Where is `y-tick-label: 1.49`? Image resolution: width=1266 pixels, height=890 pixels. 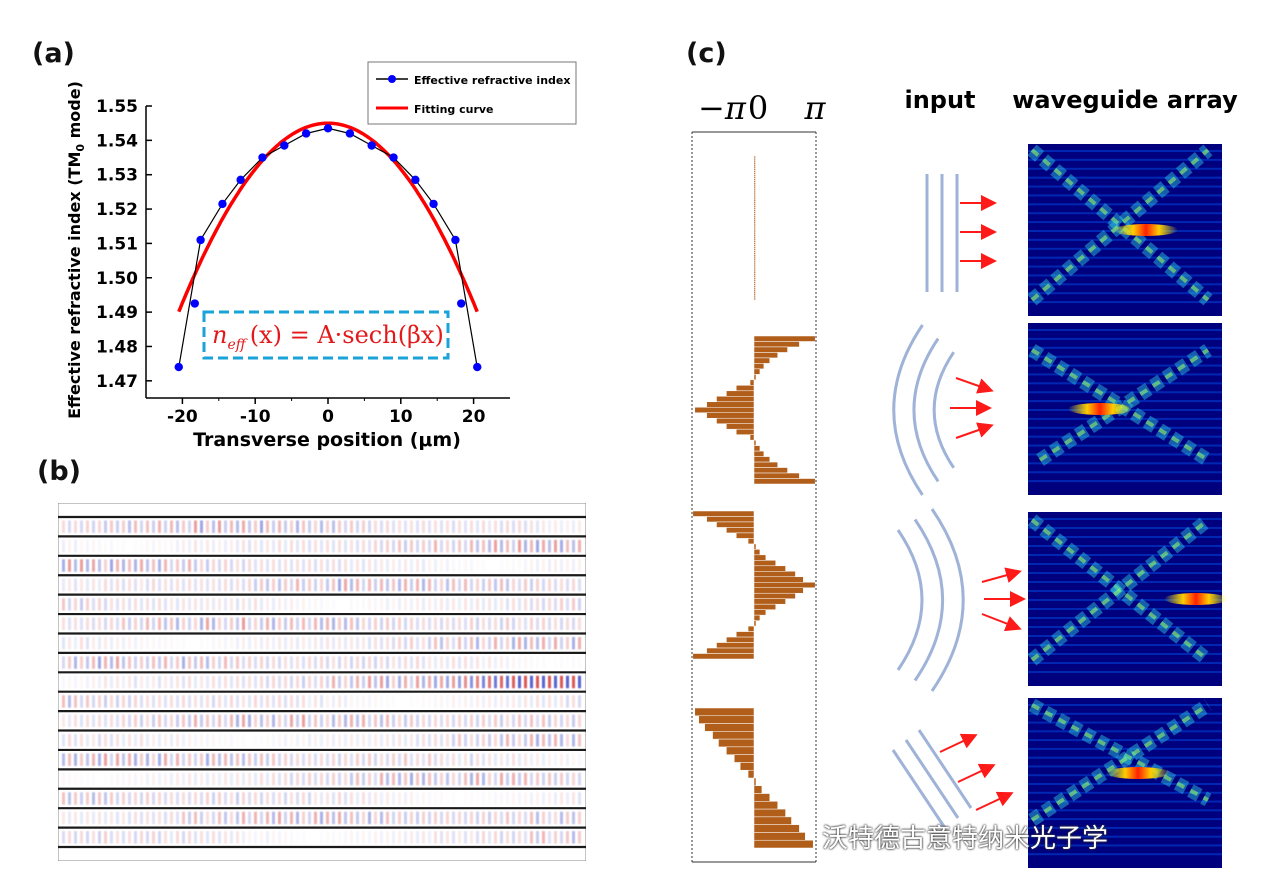 y-tick-label: 1.49 is located at coordinates (117, 313).